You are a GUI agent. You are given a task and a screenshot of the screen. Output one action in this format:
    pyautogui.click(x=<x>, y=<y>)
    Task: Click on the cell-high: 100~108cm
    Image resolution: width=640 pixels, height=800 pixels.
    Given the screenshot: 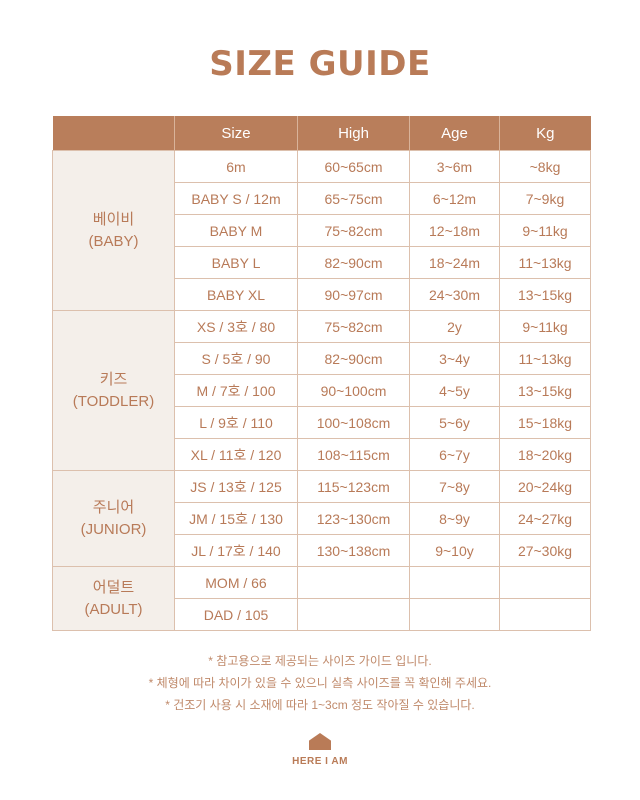 What is the action you would take?
    pyautogui.click(x=353, y=422)
    